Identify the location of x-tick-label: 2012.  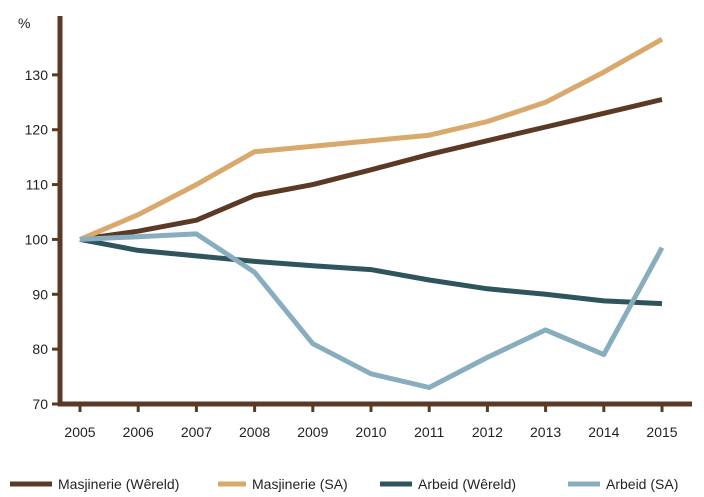
(487, 432).